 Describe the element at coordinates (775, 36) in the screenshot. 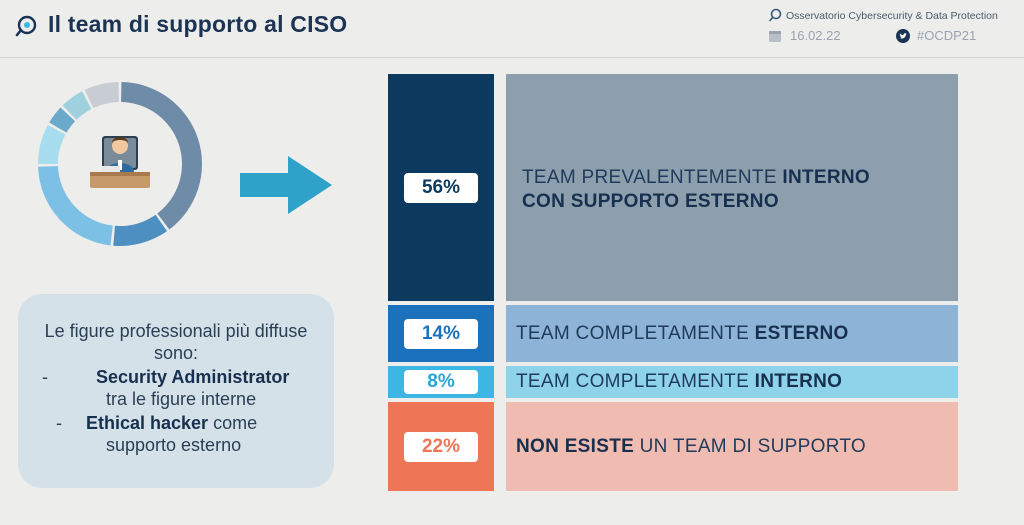

I see `calendar-icon` at that location.